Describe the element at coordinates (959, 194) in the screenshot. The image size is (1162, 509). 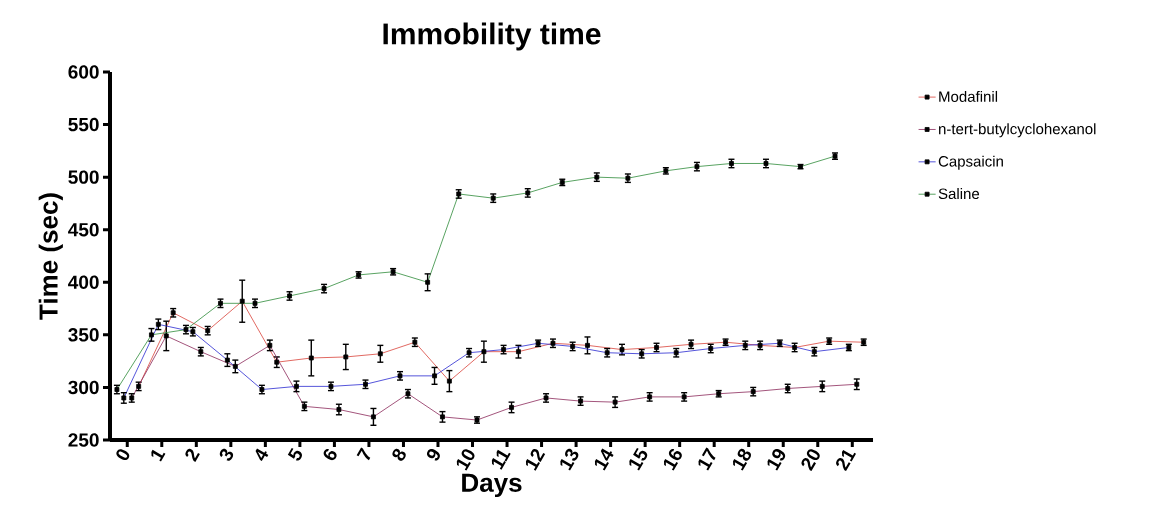
I see `legend-label: Saline` at that location.